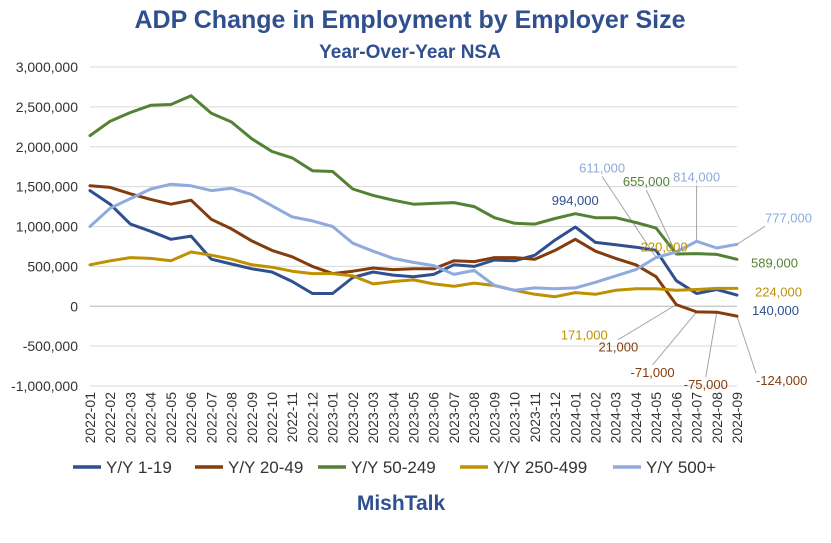 This screenshot has width=831, height=543. I want to click on x-tick-label: 2022-06, so click(191, 418).